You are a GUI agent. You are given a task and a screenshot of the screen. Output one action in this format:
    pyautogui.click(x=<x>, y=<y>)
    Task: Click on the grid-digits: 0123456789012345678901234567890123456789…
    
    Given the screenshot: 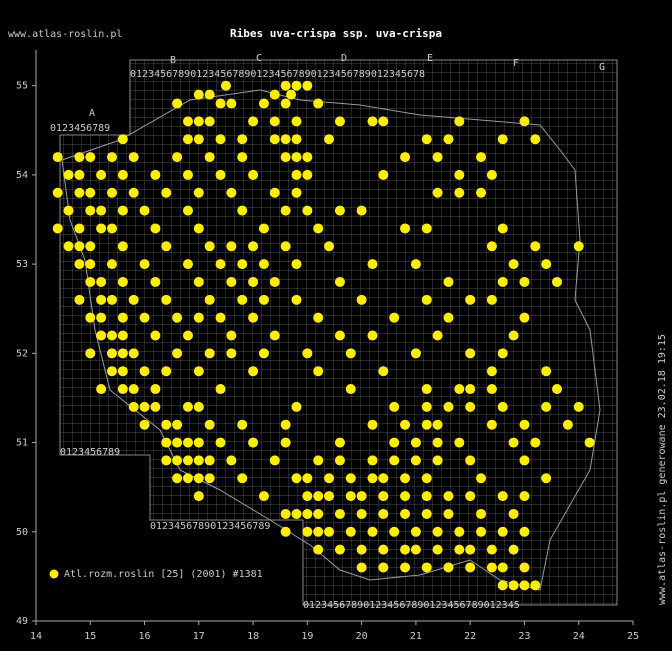 What is the action you would take?
    pyautogui.click(x=277, y=74)
    